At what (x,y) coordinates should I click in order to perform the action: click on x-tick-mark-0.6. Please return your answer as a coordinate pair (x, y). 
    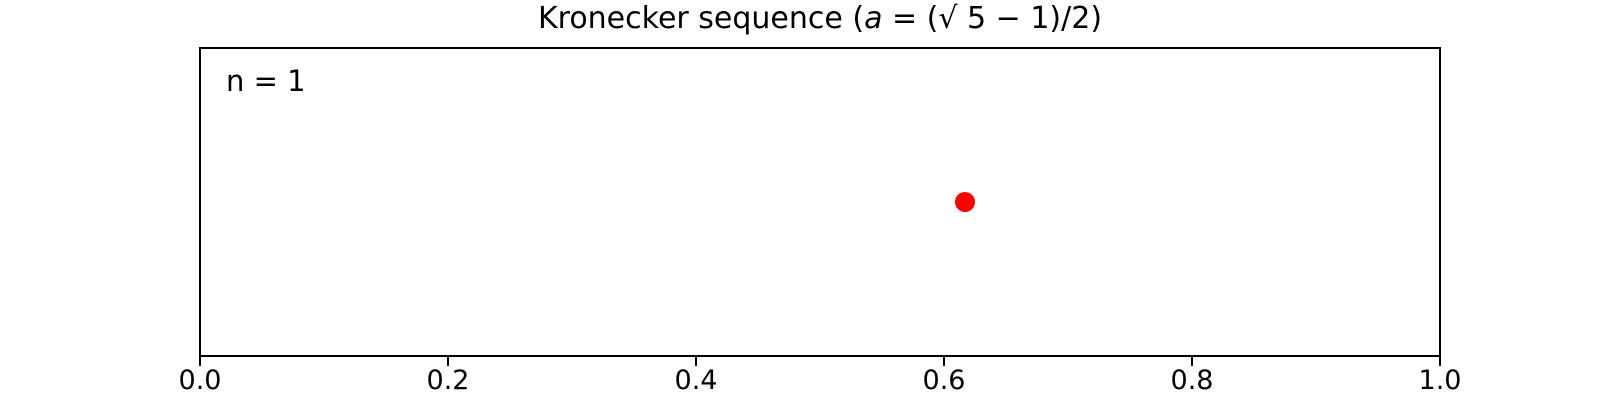
    Looking at the image, I should click on (944, 361).